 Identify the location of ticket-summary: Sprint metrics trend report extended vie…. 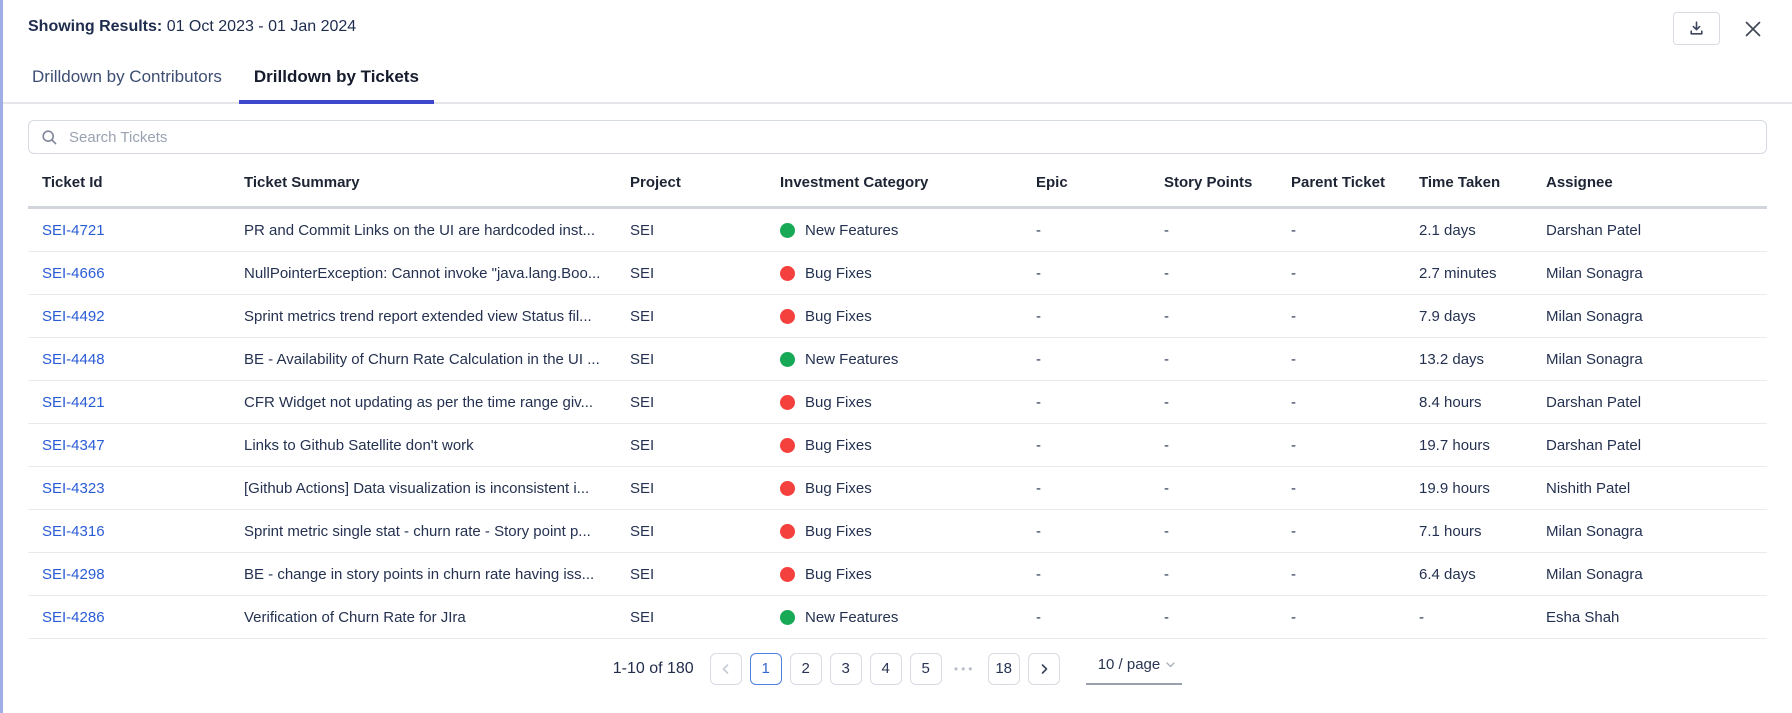
(418, 316).